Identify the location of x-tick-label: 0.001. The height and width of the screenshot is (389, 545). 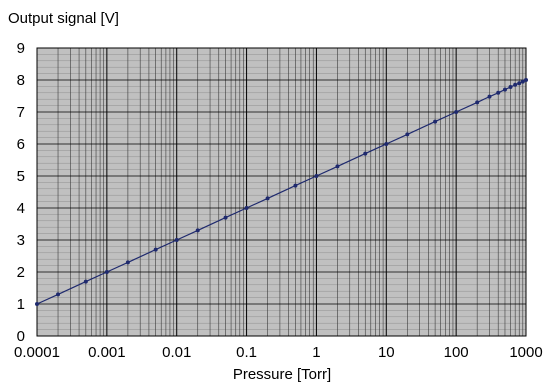
(107, 352).